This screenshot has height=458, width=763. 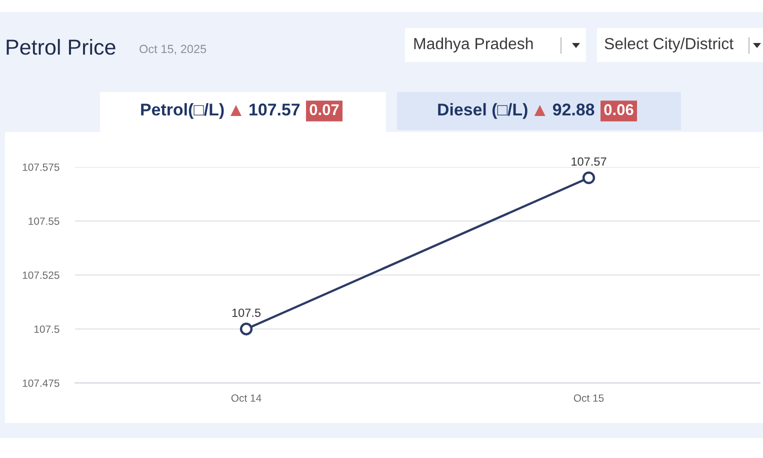 I want to click on data-label: 107.57, so click(x=589, y=161).